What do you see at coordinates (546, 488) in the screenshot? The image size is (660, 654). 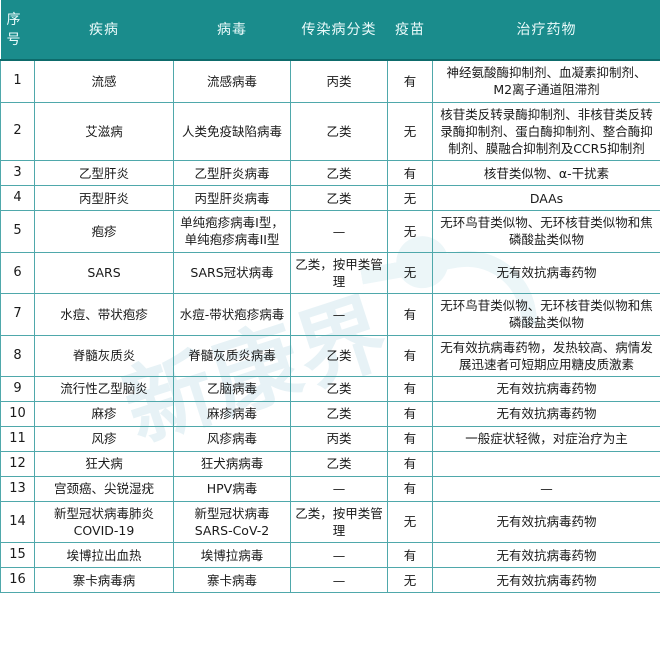 I see `cell-drug: —` at bounding box center [546, 488].